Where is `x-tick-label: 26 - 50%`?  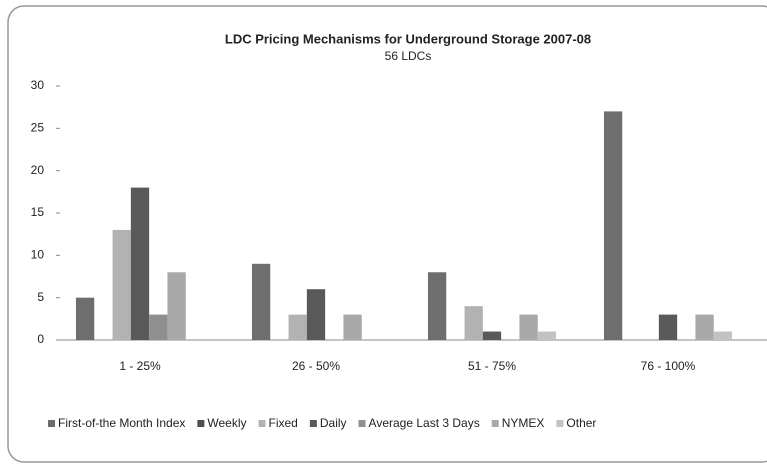
x-tick-label: 26 - 50% is located at coordinates (316, 366).